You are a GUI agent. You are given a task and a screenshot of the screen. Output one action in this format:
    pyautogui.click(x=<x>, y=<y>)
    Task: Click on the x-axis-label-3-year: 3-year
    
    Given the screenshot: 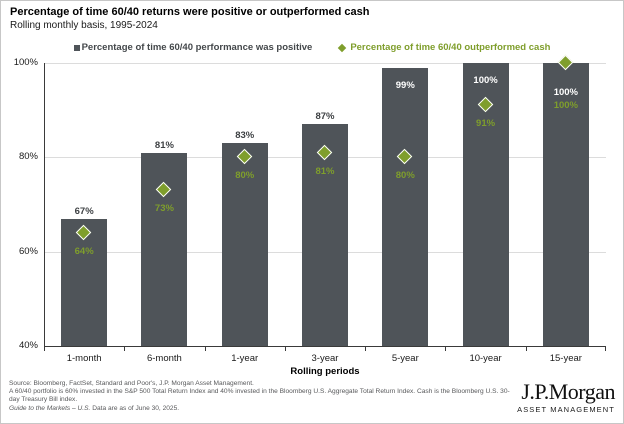 What is the action you would take?
    pyautogui.click(x=325, y=358)
    